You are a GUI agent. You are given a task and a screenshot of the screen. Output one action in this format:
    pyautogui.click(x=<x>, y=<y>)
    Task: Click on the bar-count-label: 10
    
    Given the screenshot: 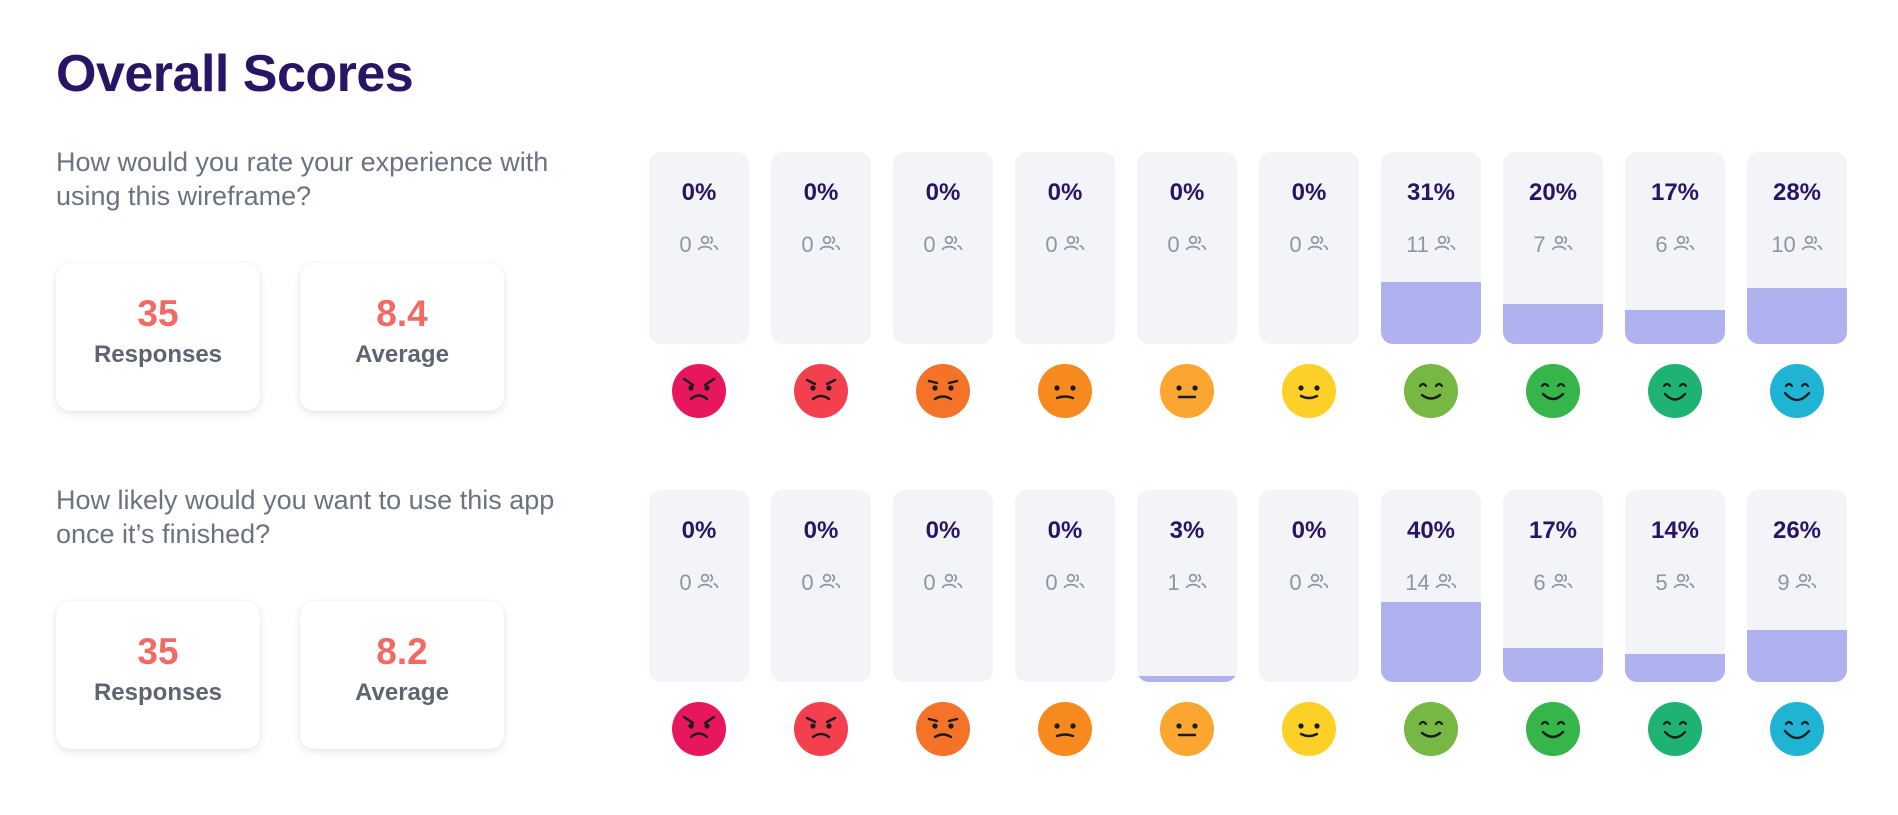 What is the action you would take?
    pyautogui.click(x=1797, y=244)
    